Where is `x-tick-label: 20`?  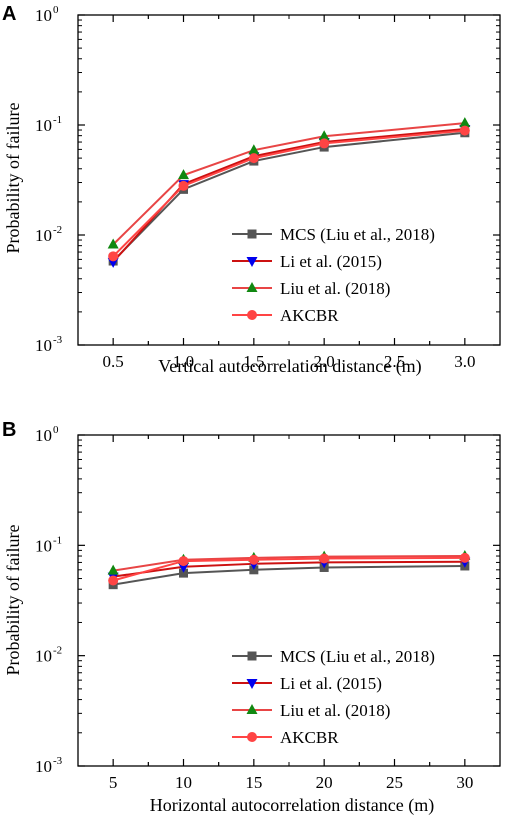 x-tick-label: 20 is located at coordinates (324, 782).